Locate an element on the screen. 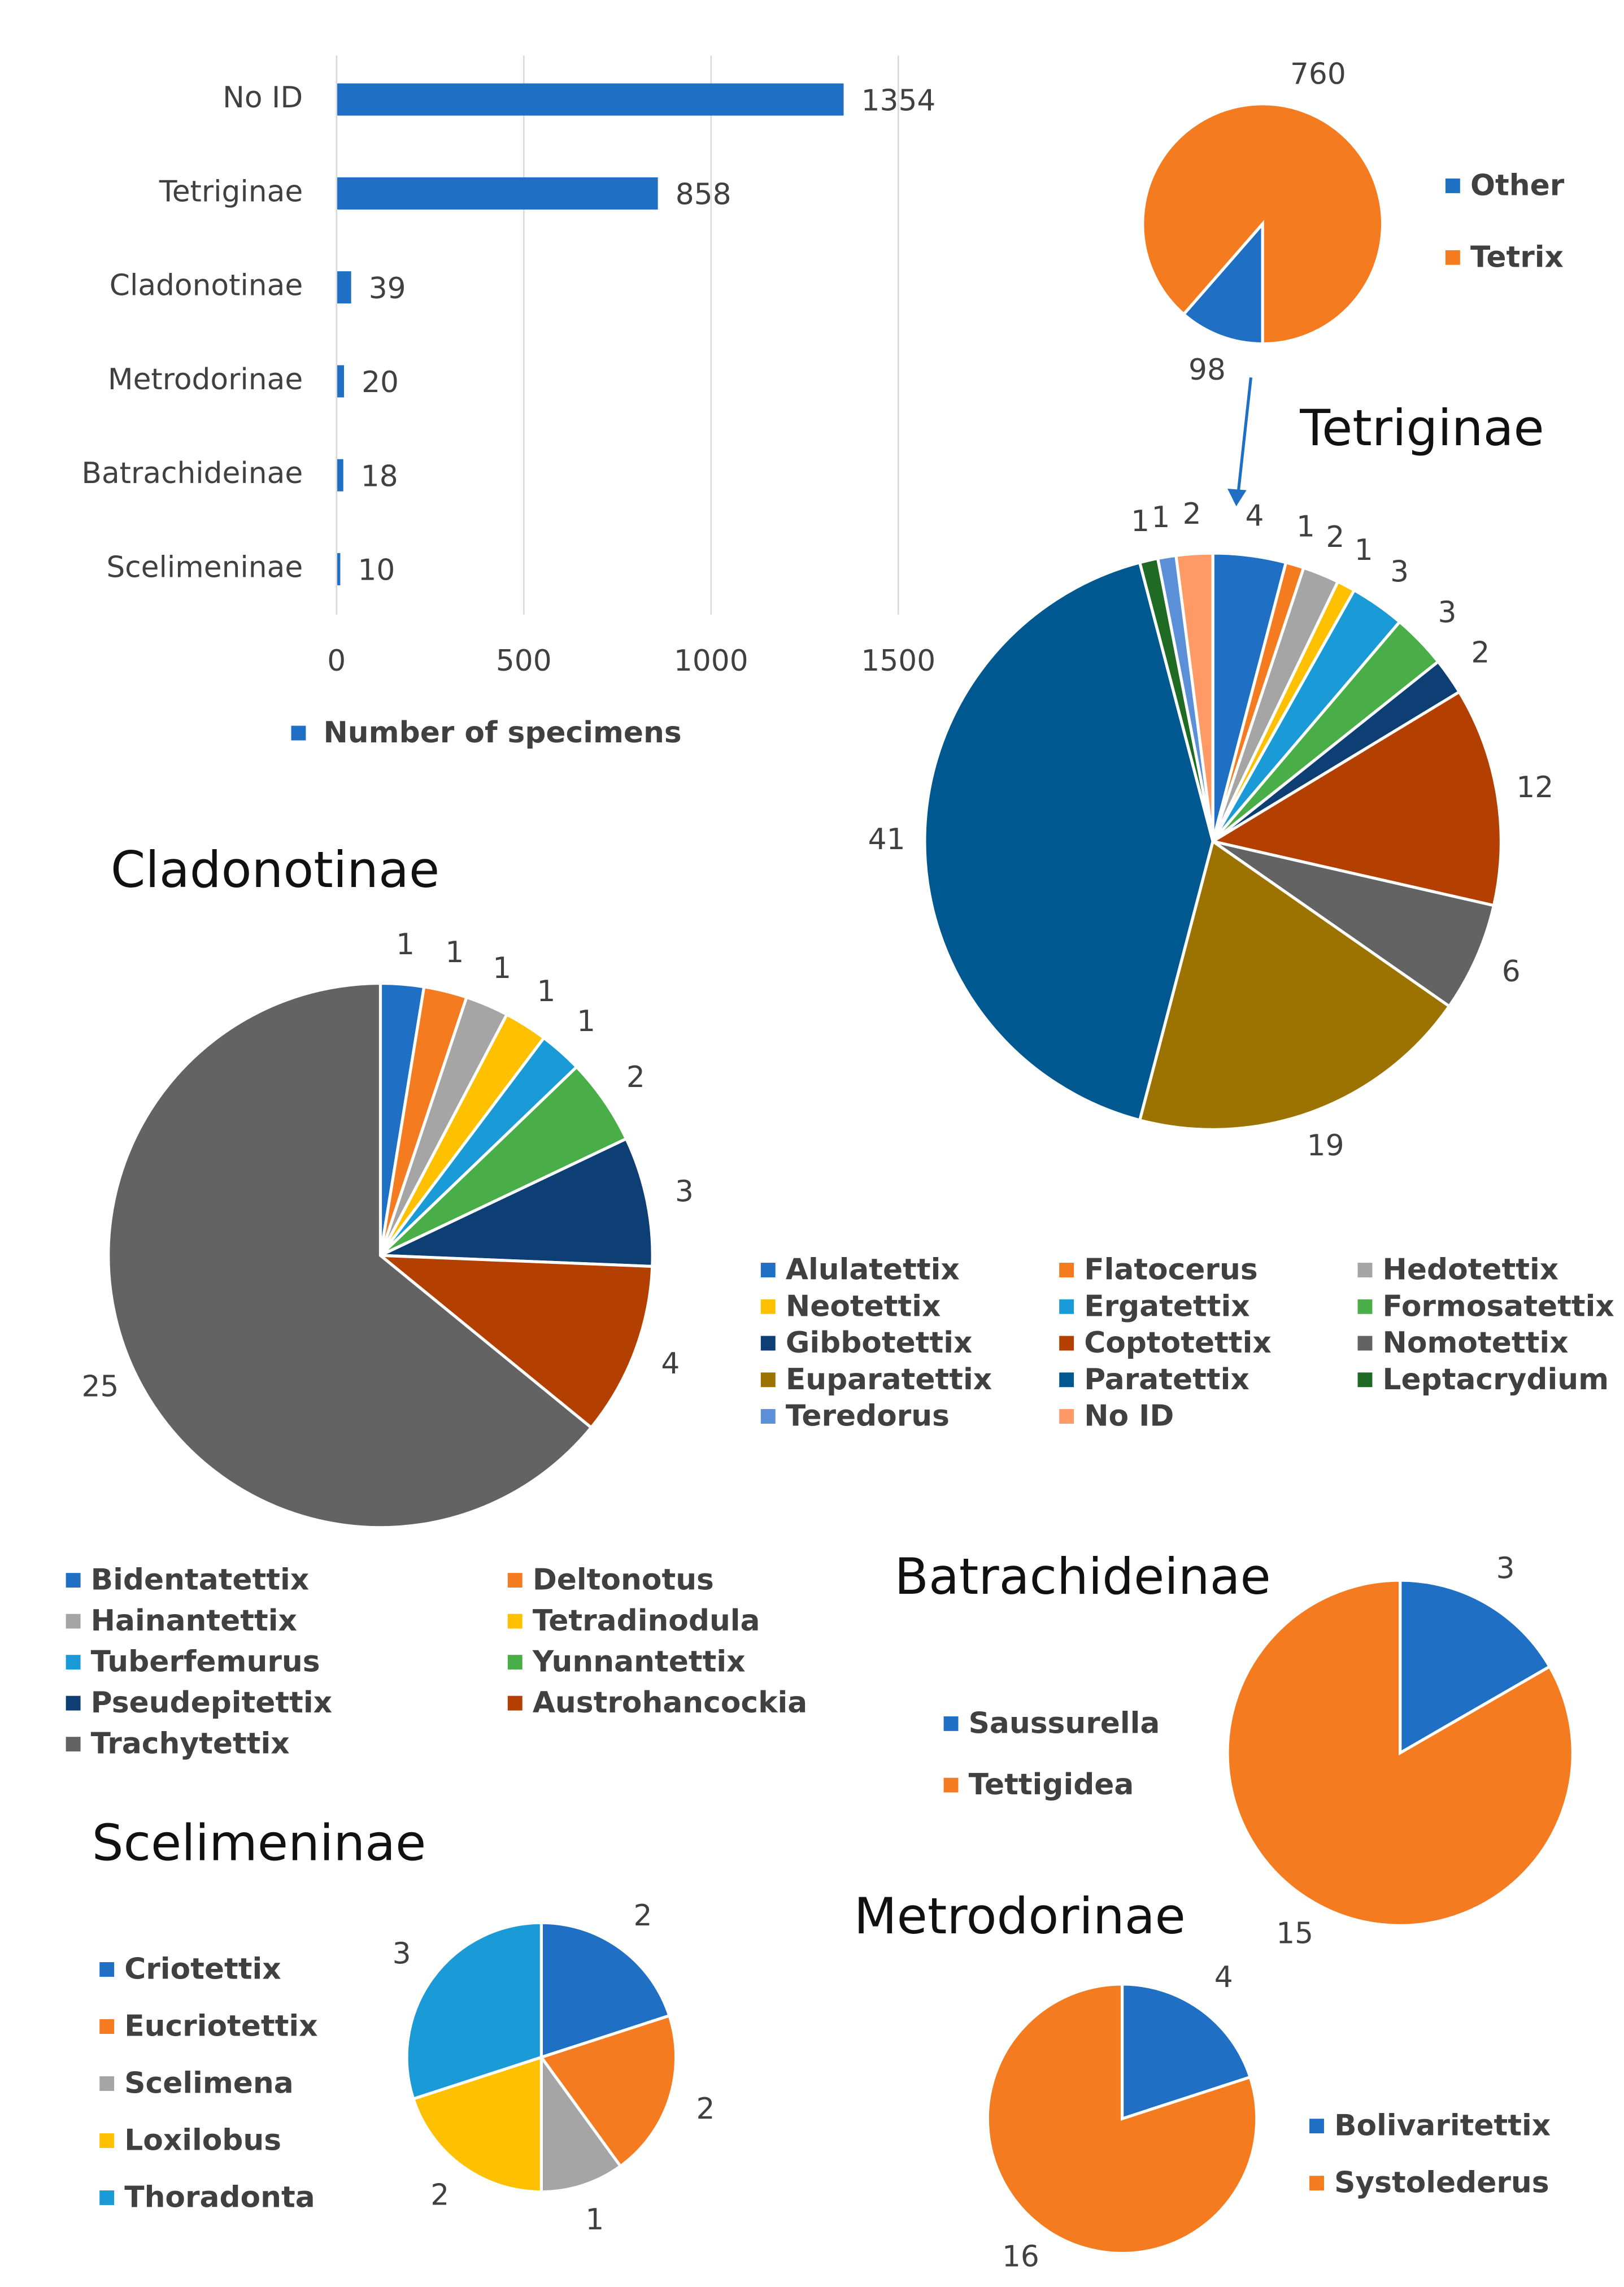 The image size is (1624, 2287). x-tick-label: 1000 is located at coordinates (711, 661).